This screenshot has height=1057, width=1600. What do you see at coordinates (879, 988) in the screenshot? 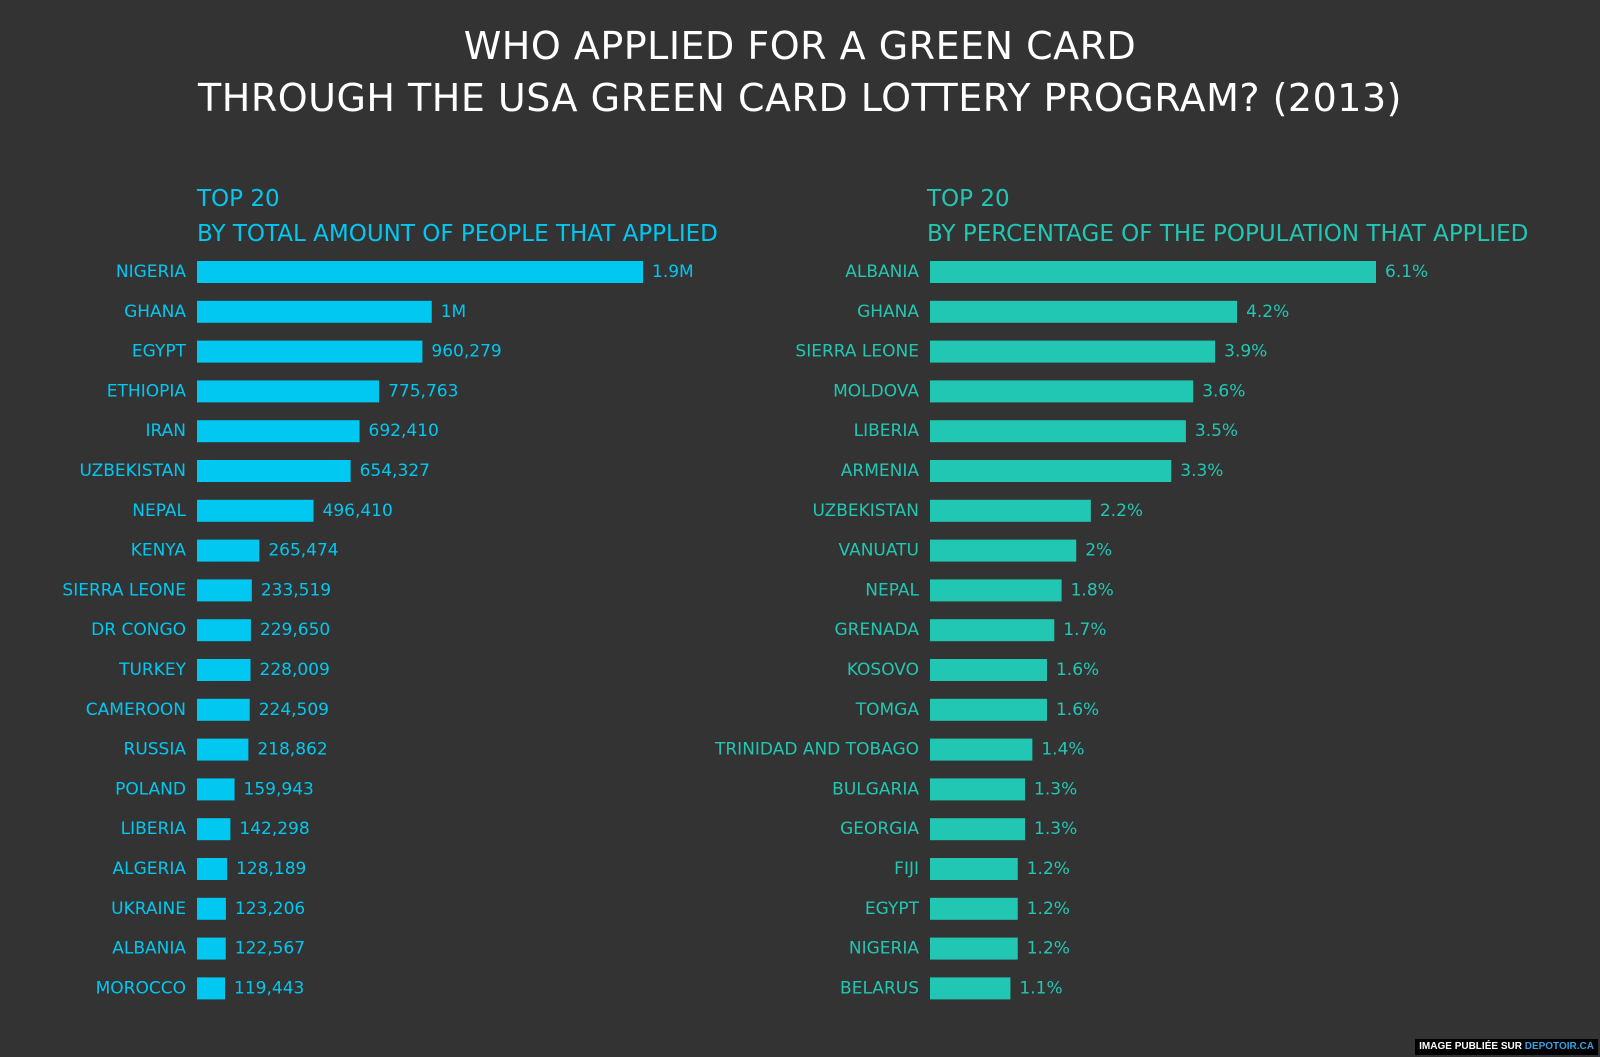
I see `percentage-category-label: BELARUS` at bounding box center [879, 988].